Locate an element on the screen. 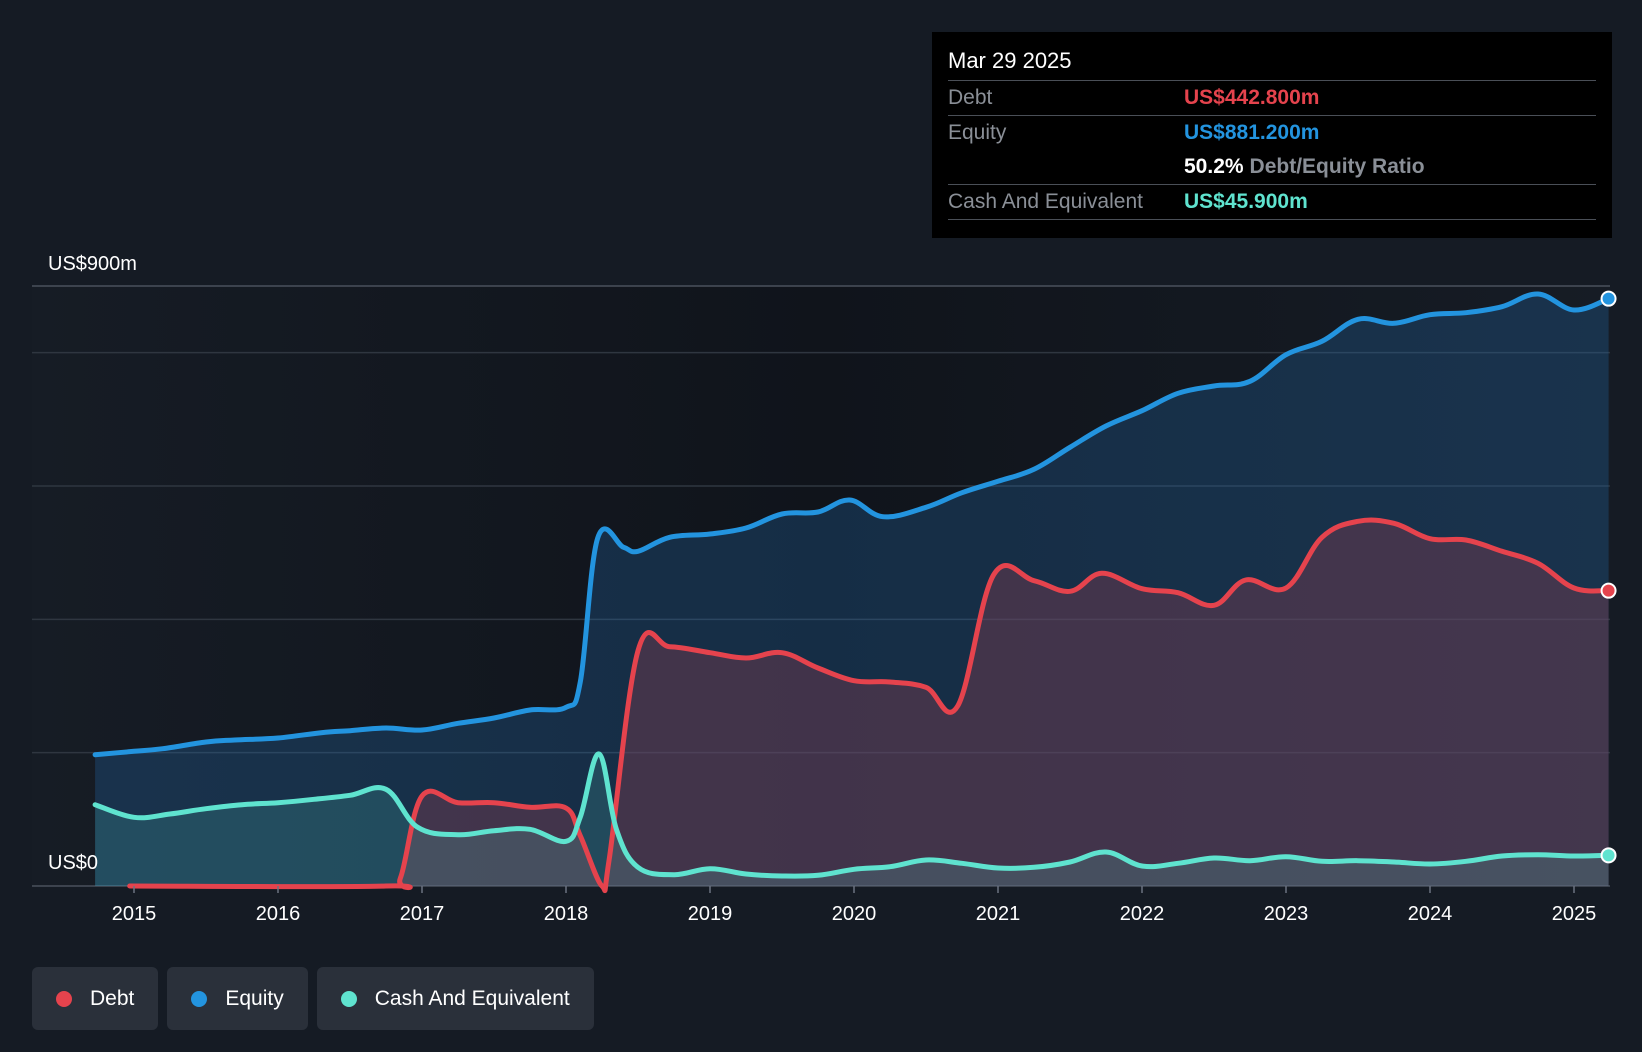 This screenshot has width=1642, height=1052. tooltip-ratio-label: Debt/Equity Ratio is located at coordinates (1337, 166).